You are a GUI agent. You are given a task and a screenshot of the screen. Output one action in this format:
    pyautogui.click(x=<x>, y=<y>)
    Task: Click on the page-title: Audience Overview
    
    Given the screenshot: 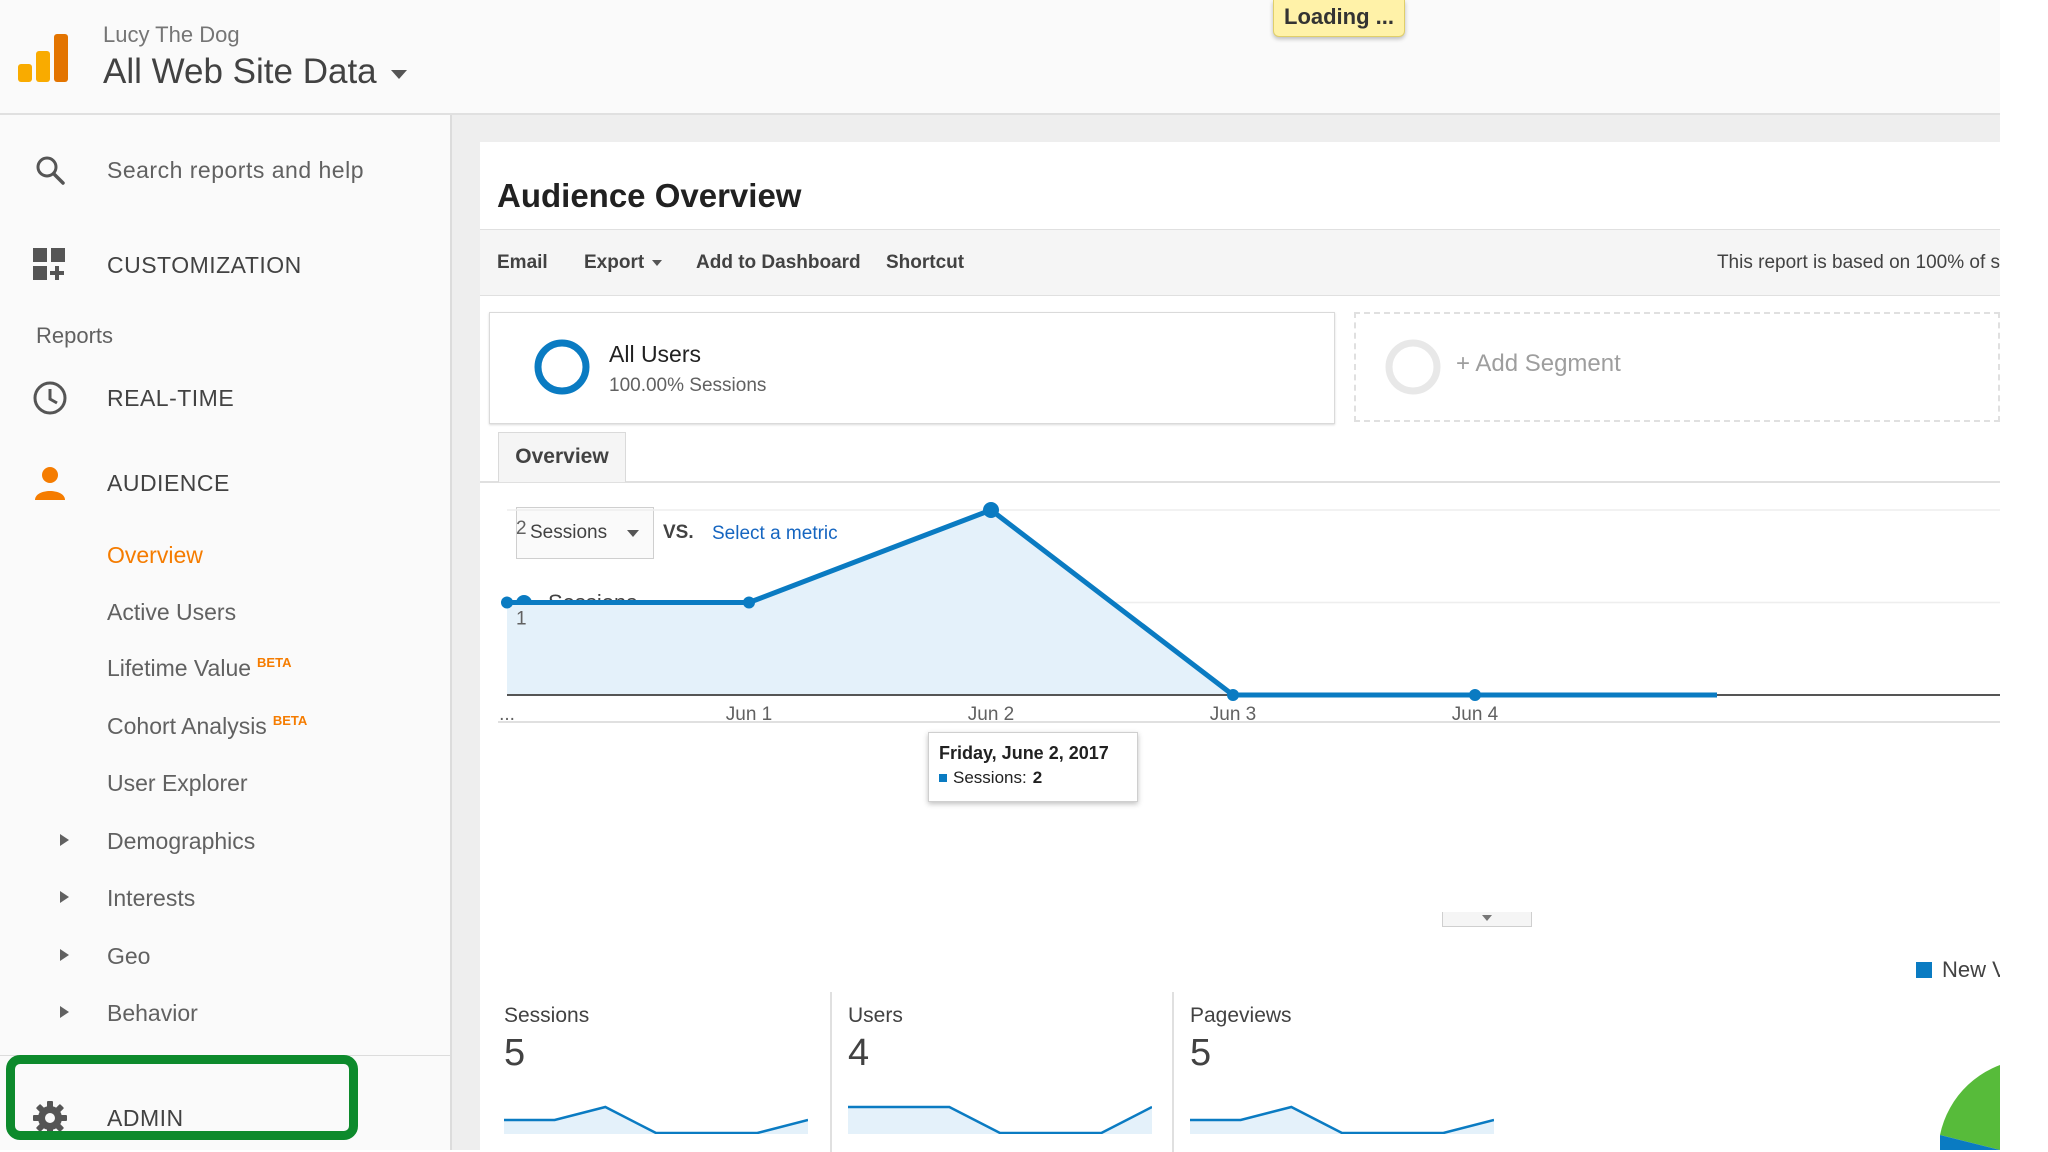 What is the action you would take?
    pyautogui.click(x=649, y=195)
    